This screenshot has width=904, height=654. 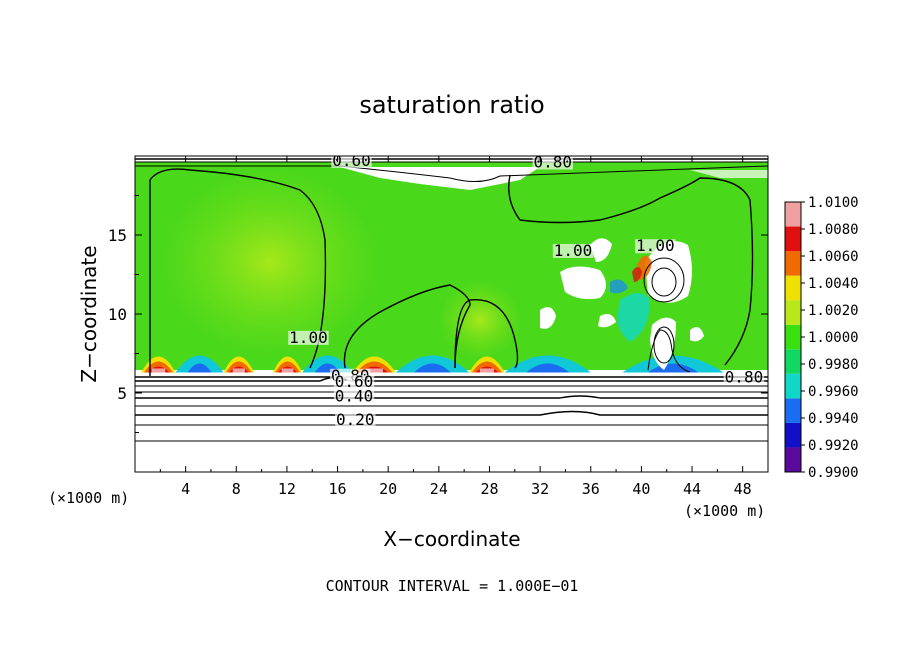 What do you see at coordinates (451, 421) in the screenshot?
I see `subsaturated-layer` at bounding box center [451, 421].